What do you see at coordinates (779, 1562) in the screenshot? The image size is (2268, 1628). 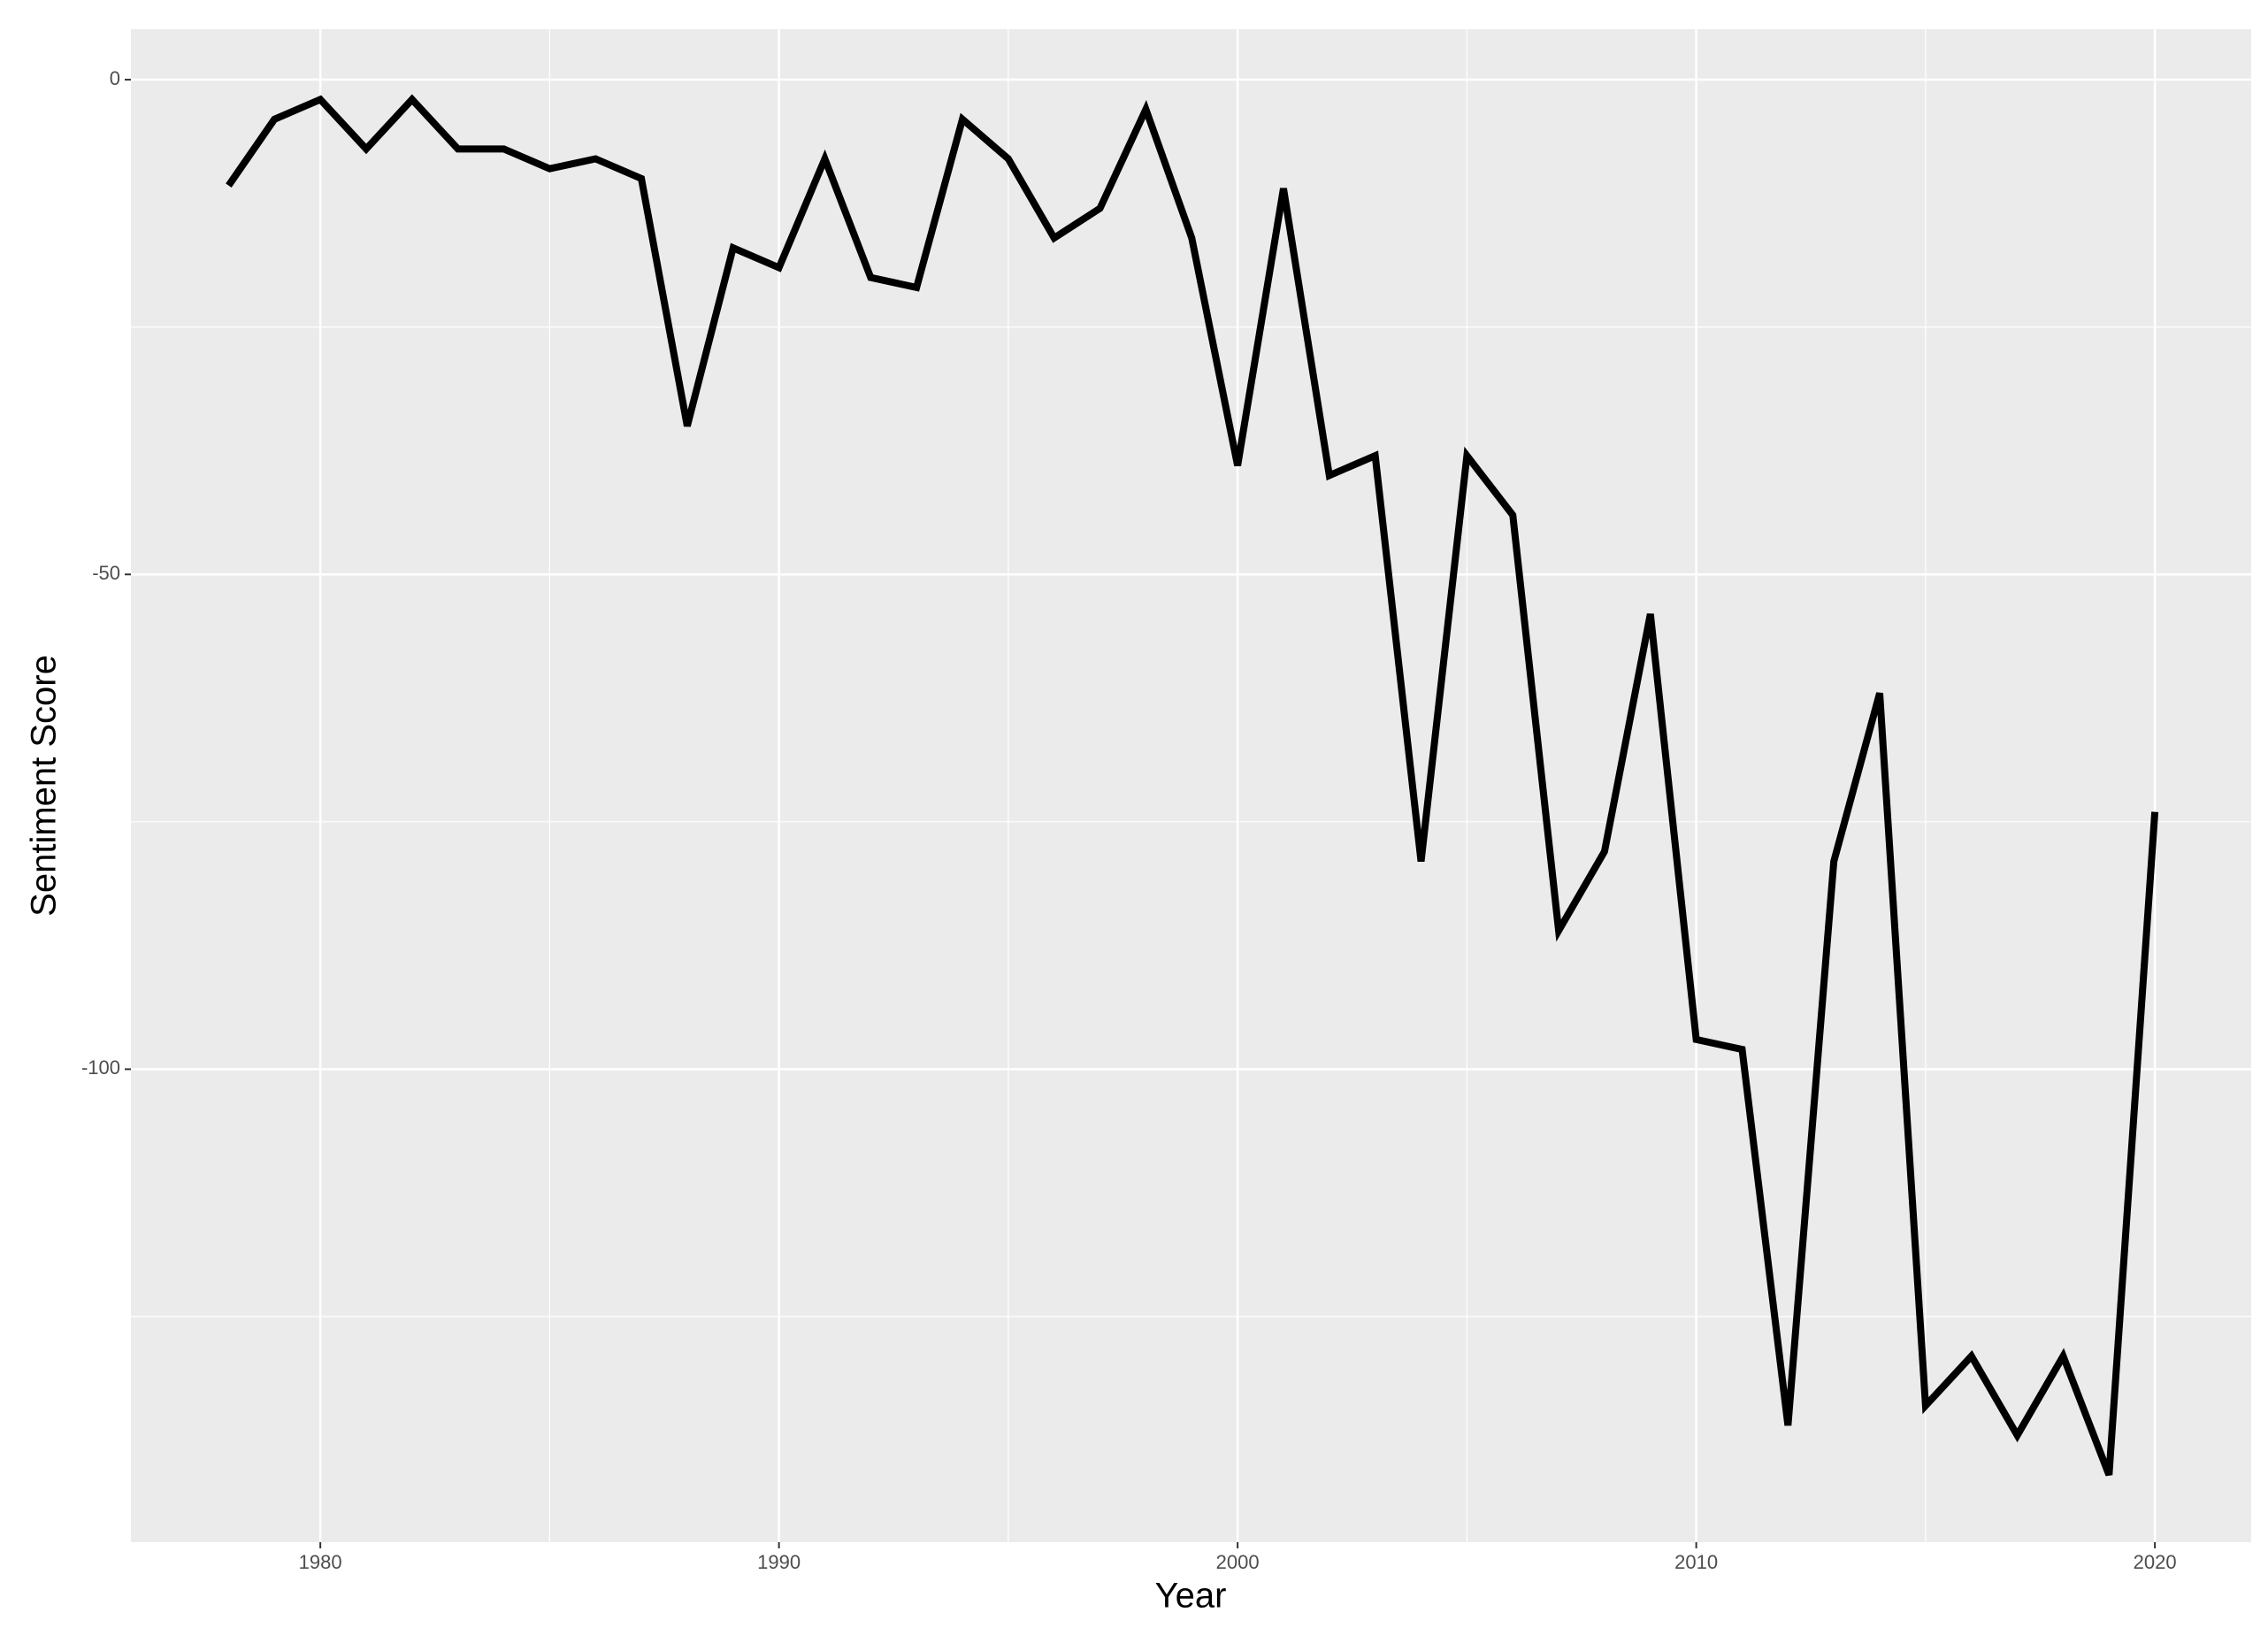 I see `x-tick-label: 1990` at bounding box center [779, 1562].